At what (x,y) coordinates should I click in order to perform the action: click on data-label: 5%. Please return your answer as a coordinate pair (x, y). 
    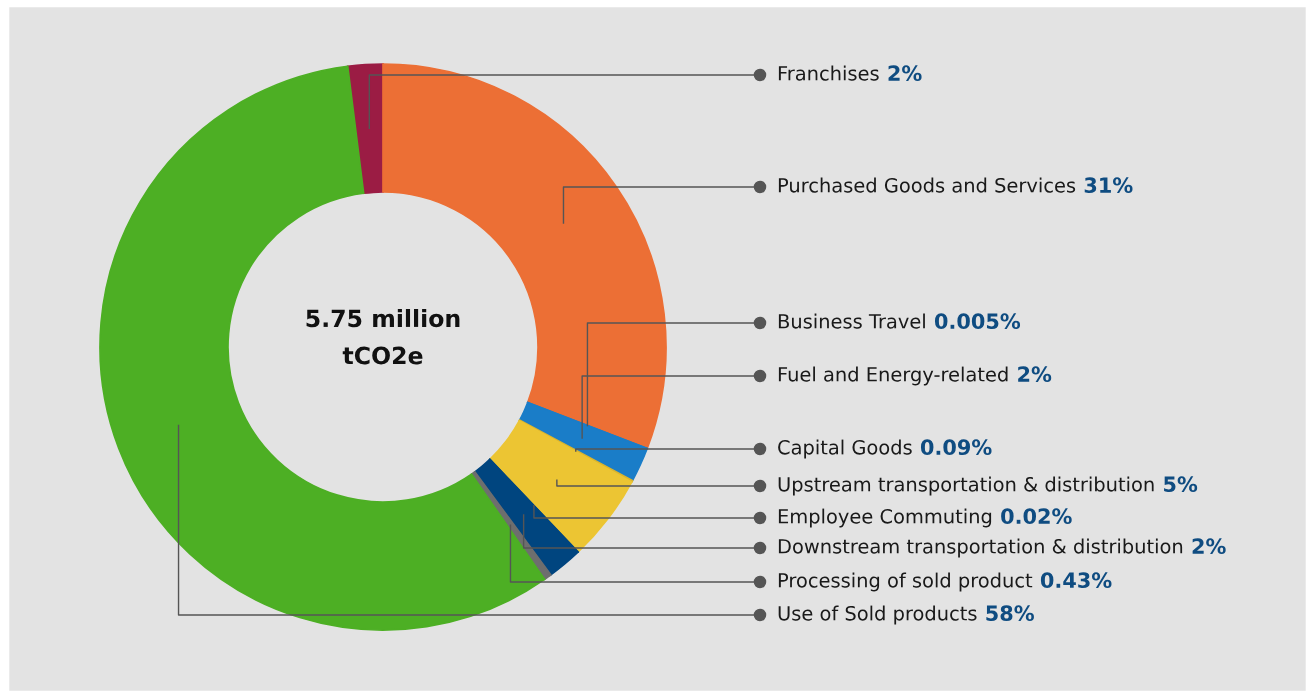
    Looking at the image, I should click on (1181, 484).